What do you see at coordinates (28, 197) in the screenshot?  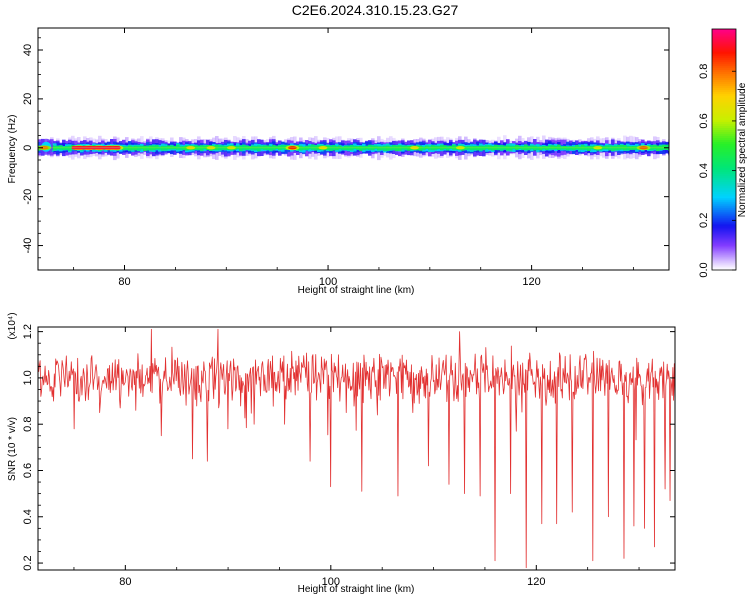 I see `spectrogram-y-tick-label: -20` at bounding box center [28, 197].